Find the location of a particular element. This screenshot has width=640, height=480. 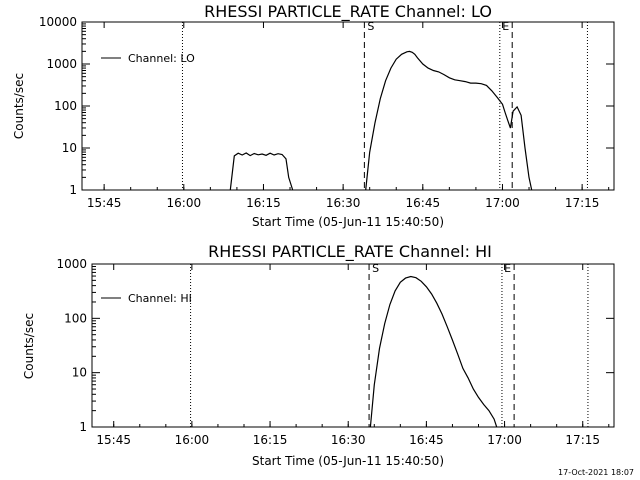

panel-hi-marker-label-e: E is located at coordinates (507, 268).